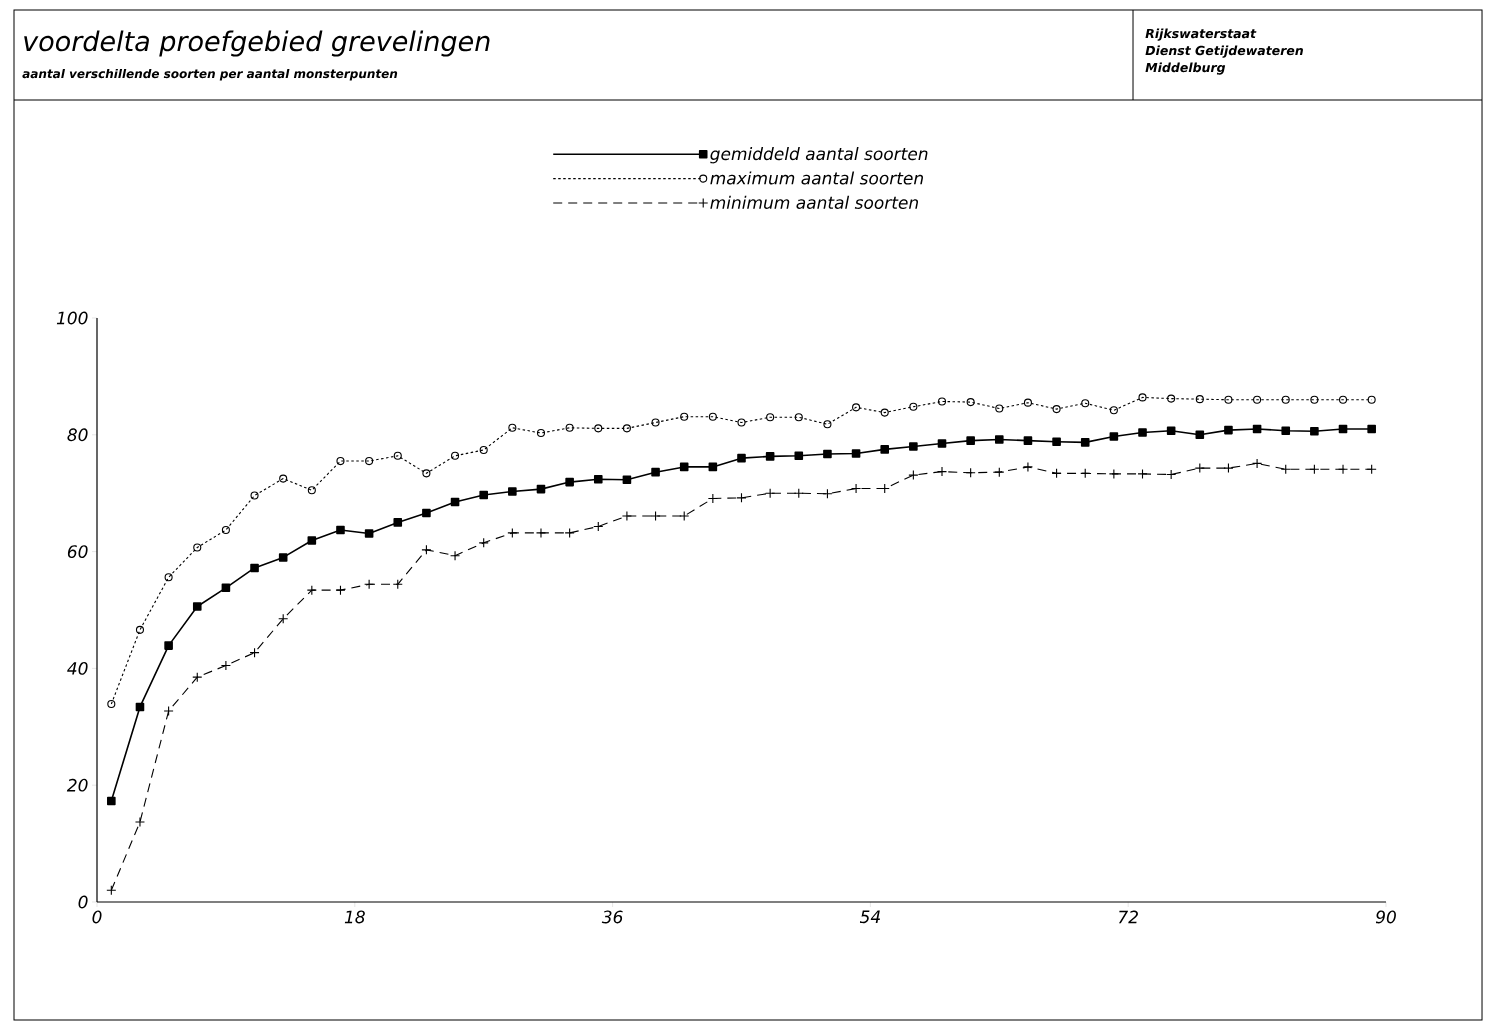  Describe the element at coordinates (1201, 34) in the screenshot. I see `text: Rijkswaterstaat` at that location.